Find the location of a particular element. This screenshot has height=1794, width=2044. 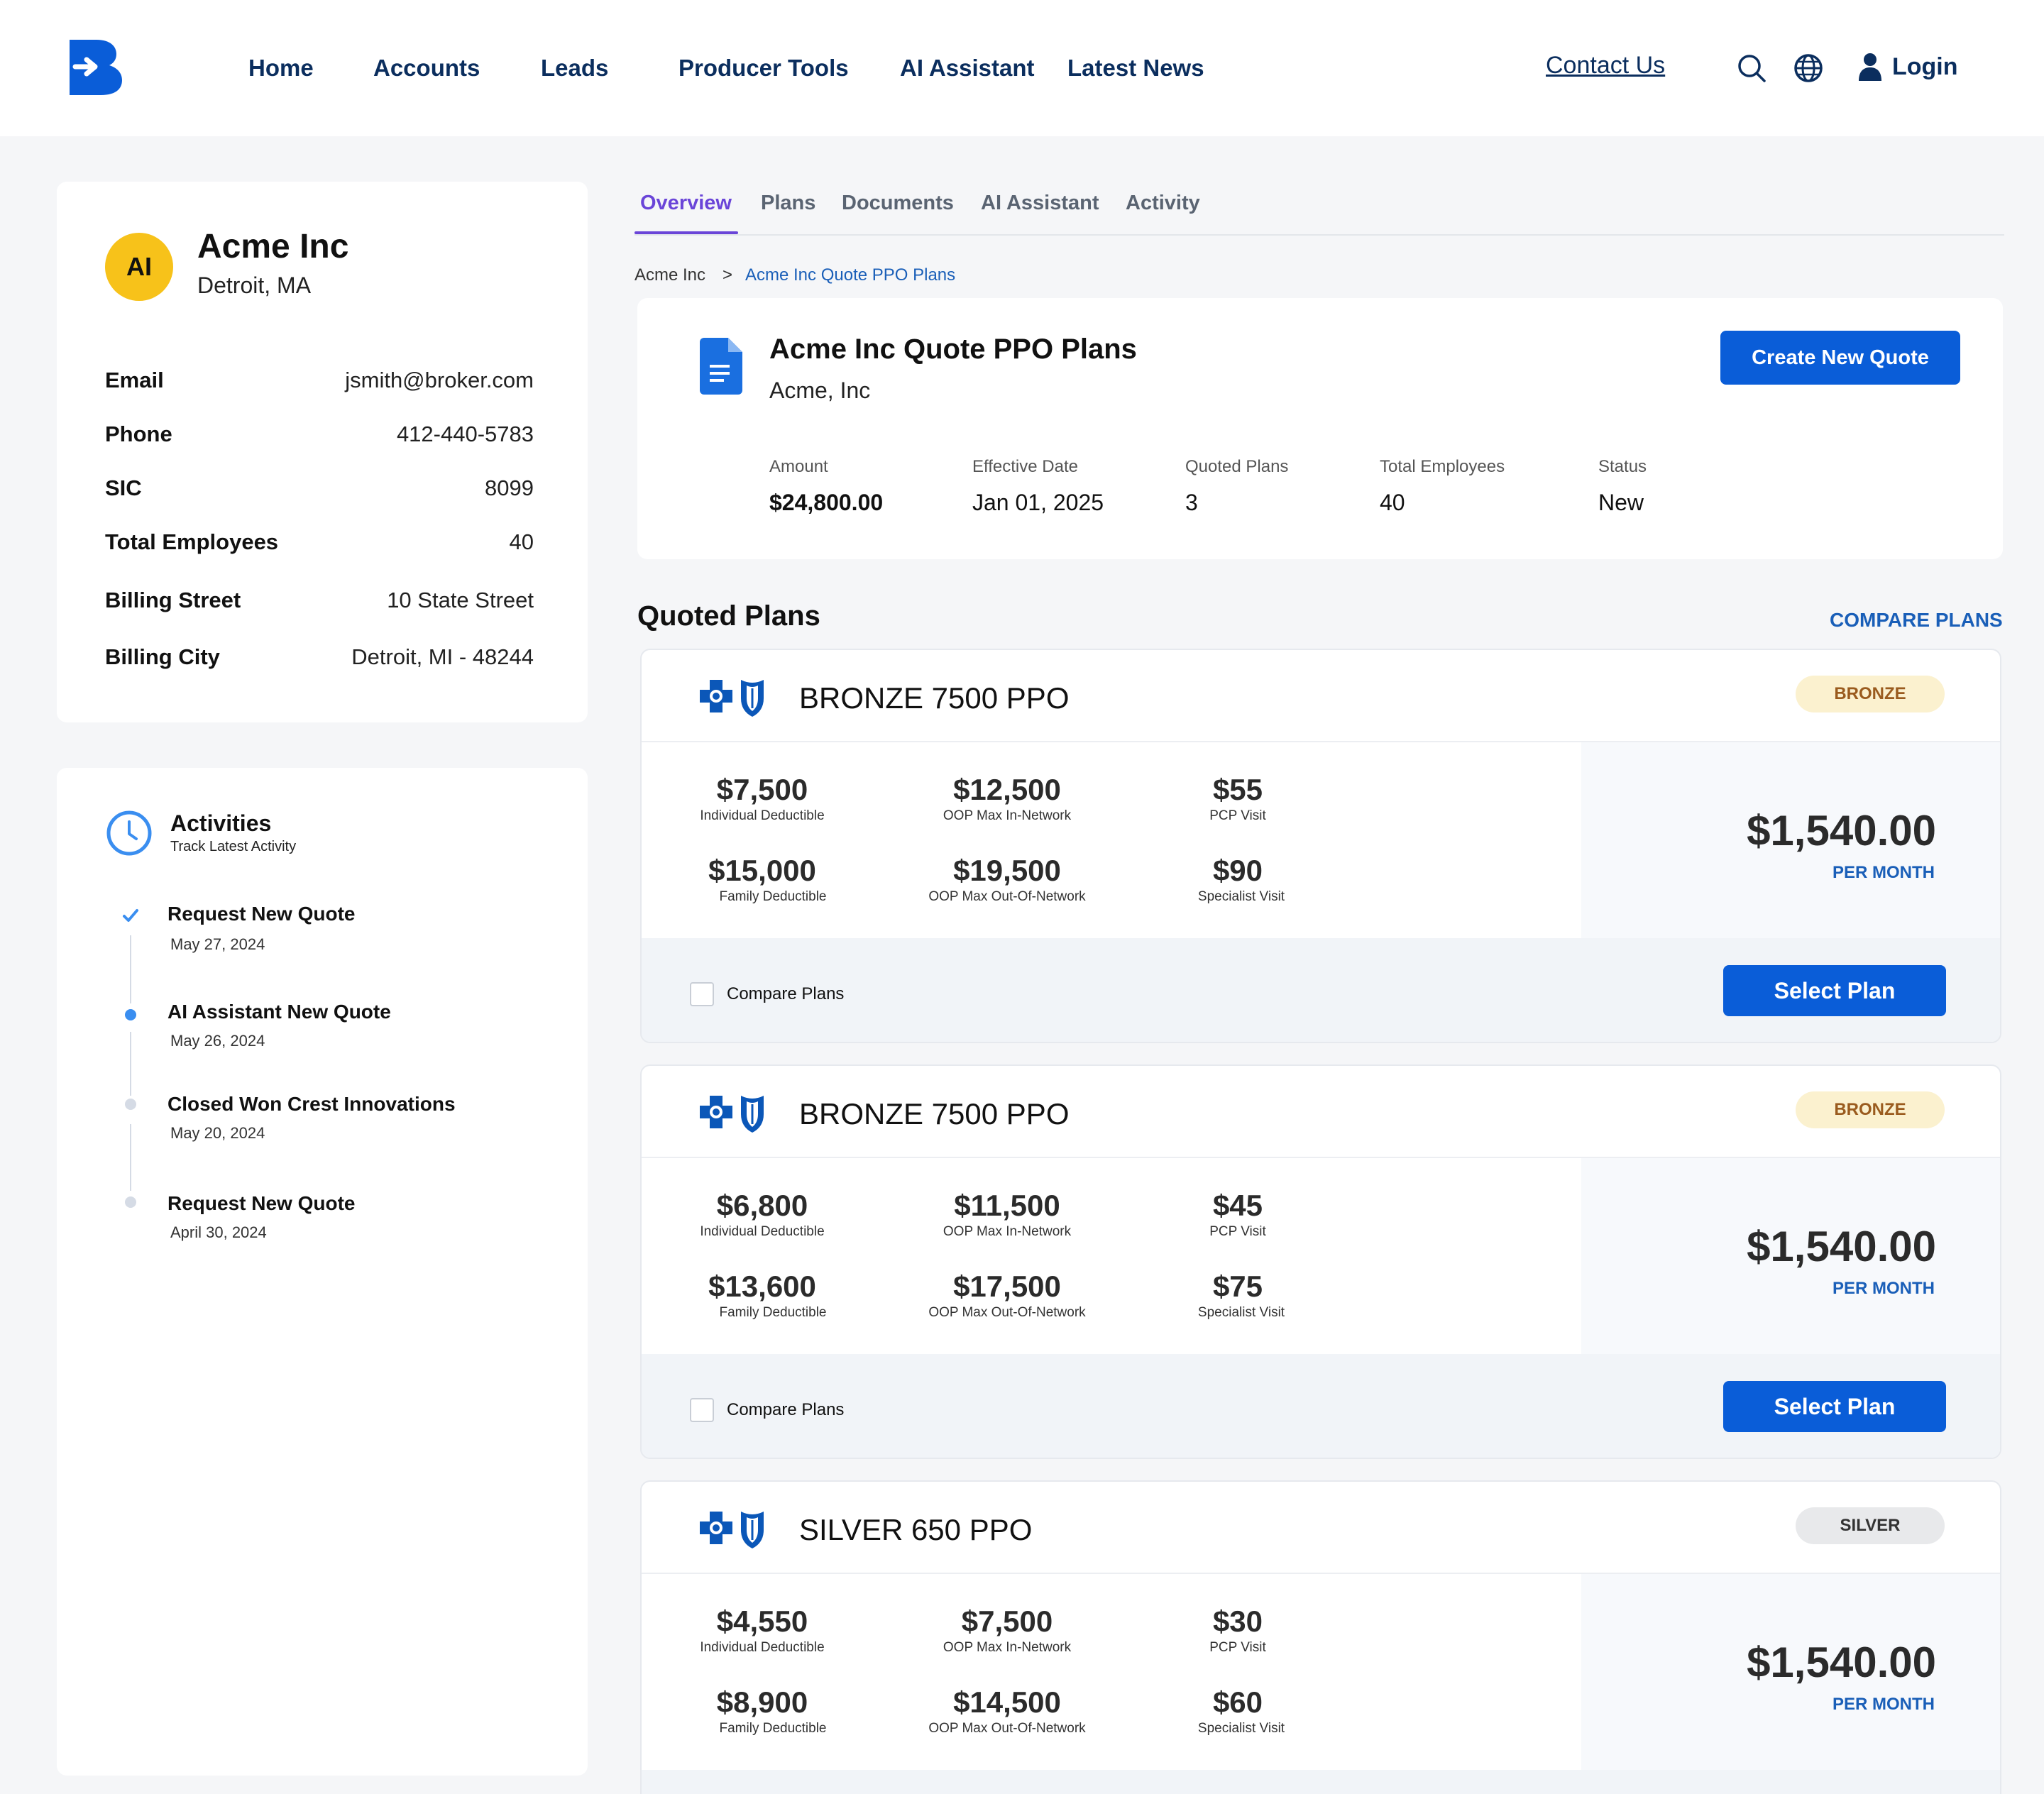

login-button: Login is located at coordinates (1908, 67).